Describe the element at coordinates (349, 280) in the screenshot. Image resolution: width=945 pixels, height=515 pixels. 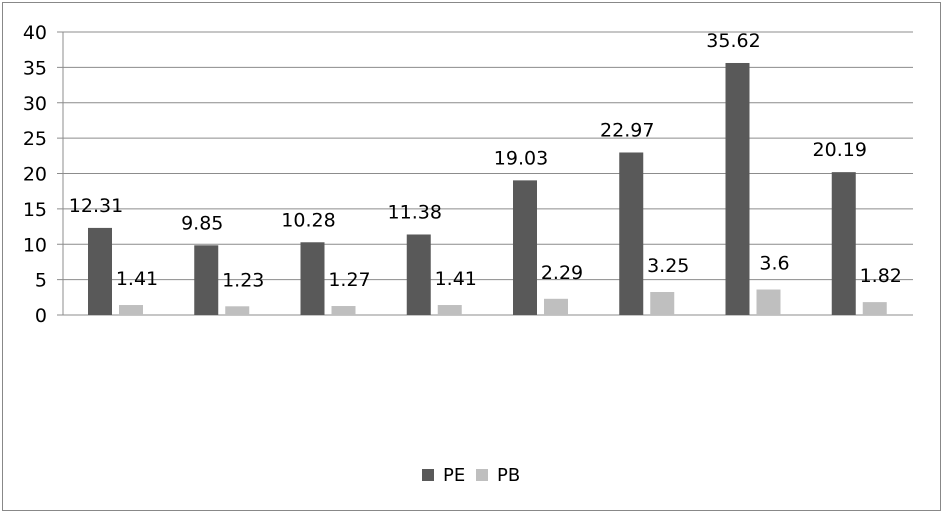
I see `data-label-pb: 1.27` at that location.